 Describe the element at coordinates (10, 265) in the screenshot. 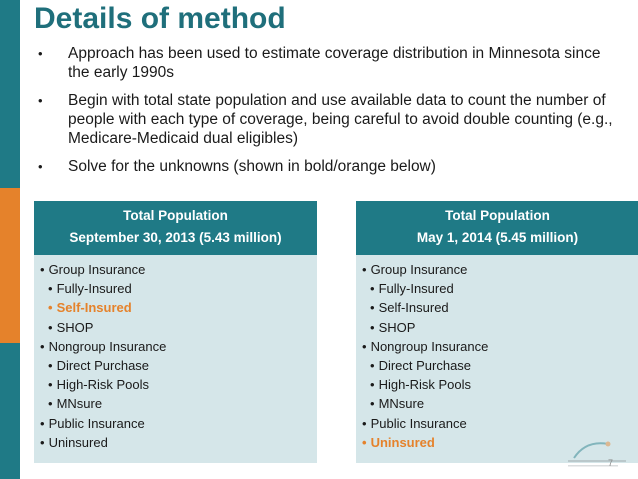

I see `accent-bar-middle` at that location.